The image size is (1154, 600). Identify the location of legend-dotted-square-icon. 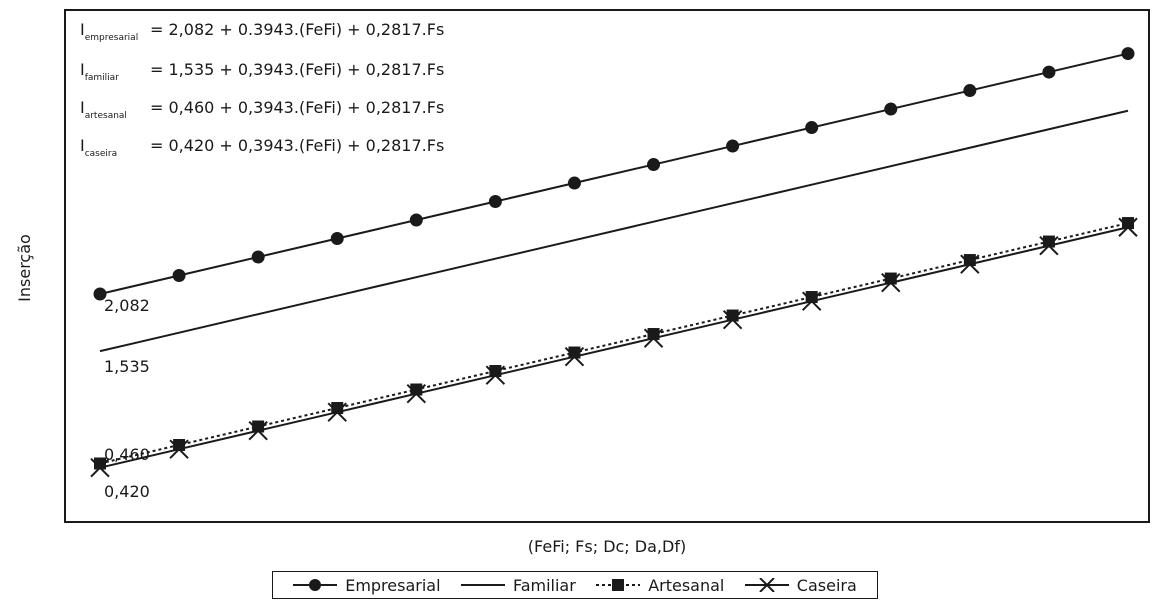
(618, 585).